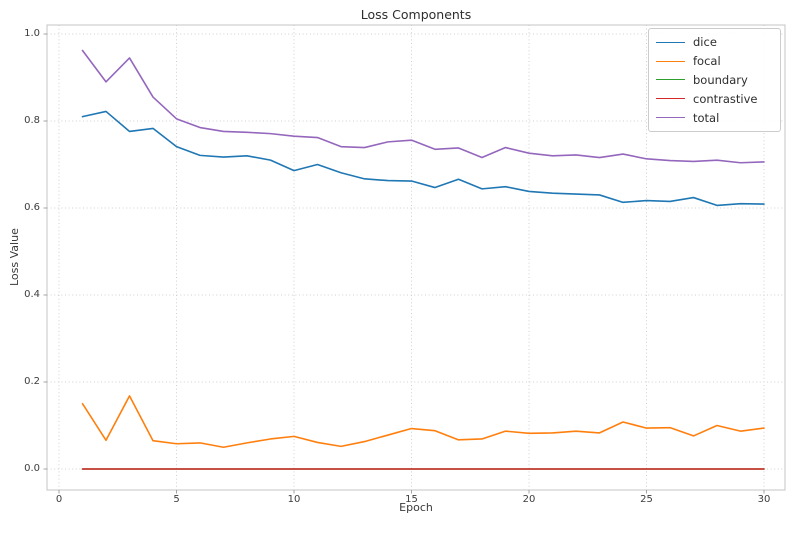  I want to click on legend-item-contrastive: contrastive, so click(714, 98).